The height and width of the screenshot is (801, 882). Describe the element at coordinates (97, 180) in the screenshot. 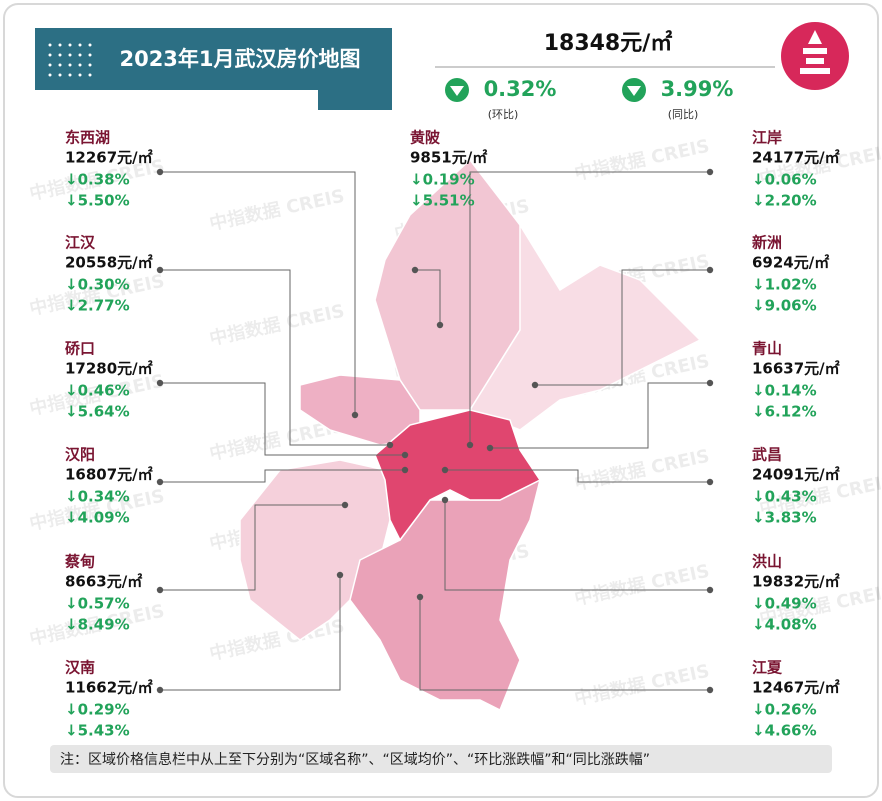

I see `district-mom: ↓0.38%` at that location.